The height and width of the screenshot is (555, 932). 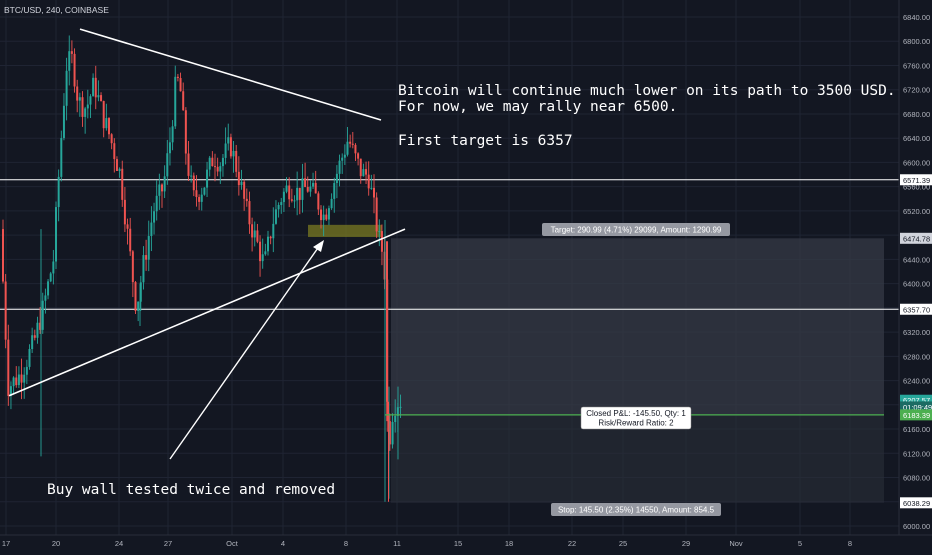 I want to click on price-badge: 01:09:49, so click(x=916, y=407).